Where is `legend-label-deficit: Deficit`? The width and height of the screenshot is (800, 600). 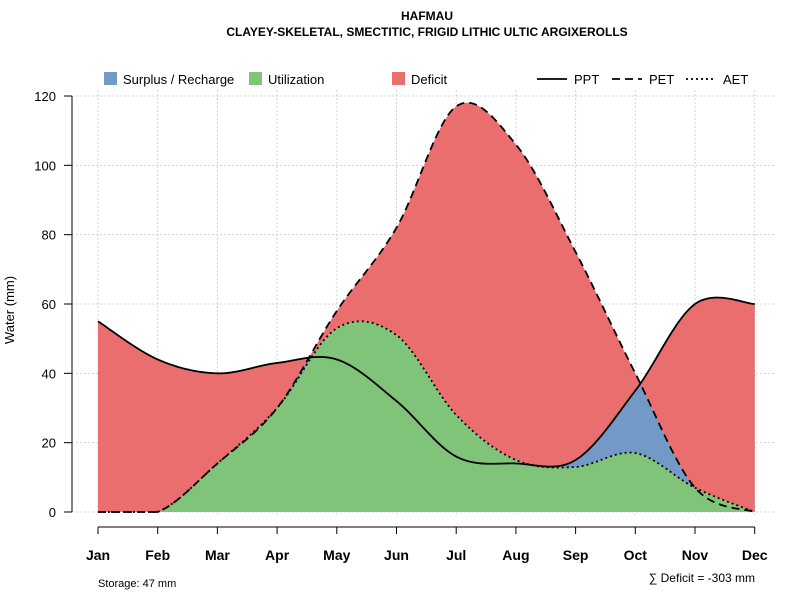 legend-label-deficit: Deficit is located at coordinates (429, 79).